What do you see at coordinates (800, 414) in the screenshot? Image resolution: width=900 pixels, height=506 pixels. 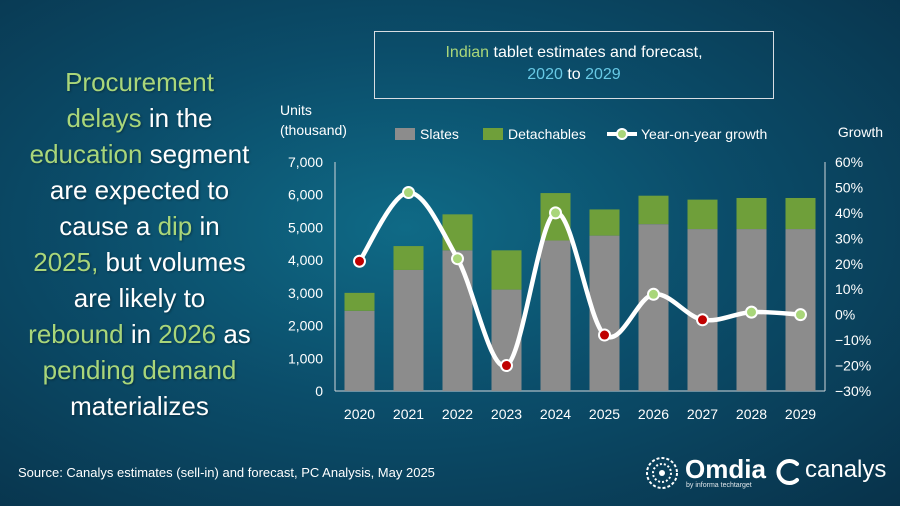 I see `x-tick-label: 2029` at bounding box center [800, 414].